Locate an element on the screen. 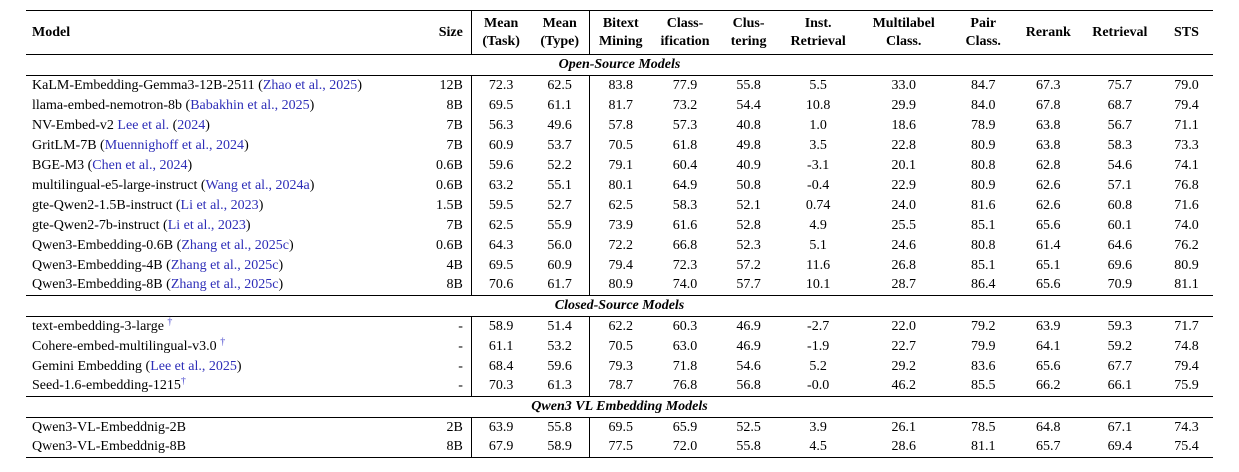  col-header-label: Model is located at coordinates (51, 32).